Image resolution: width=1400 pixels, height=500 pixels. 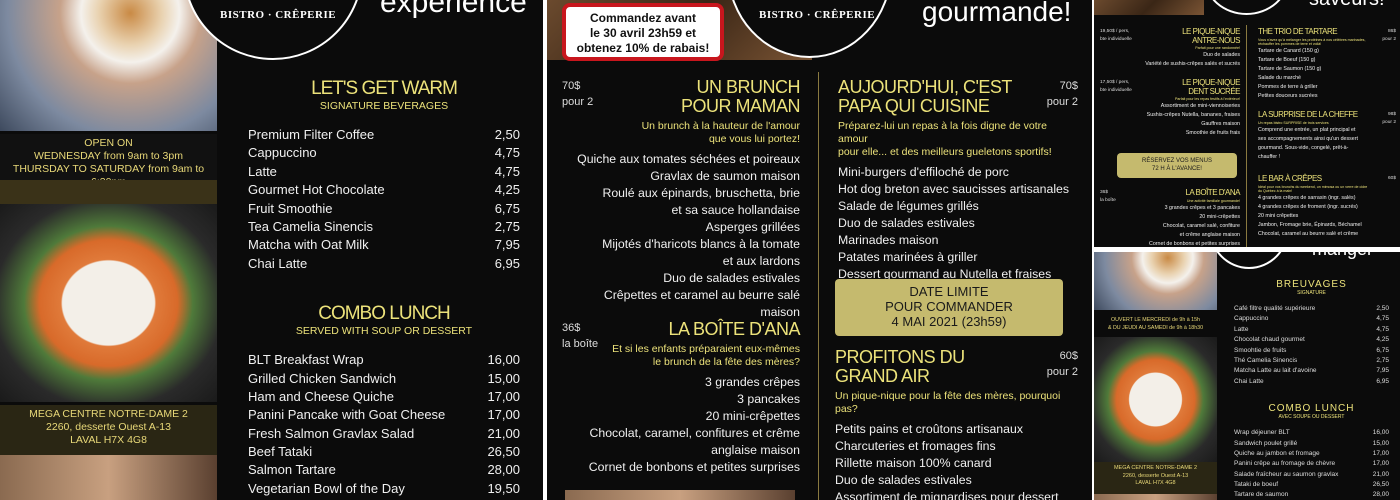 What do you see at coordinates (384, 415) in the screenshot?
I see `menu-item: Panini Pancake with Goat Cheese 17,00` at bounding box center [384, 415].